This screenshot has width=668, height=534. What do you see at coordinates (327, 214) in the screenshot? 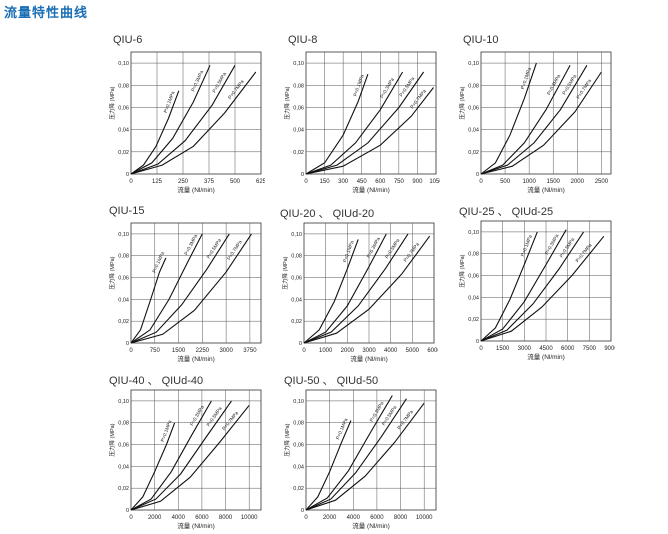
I see `chart-title: QIU-20 、 QIUd-20` at bounding box center [327, 214].